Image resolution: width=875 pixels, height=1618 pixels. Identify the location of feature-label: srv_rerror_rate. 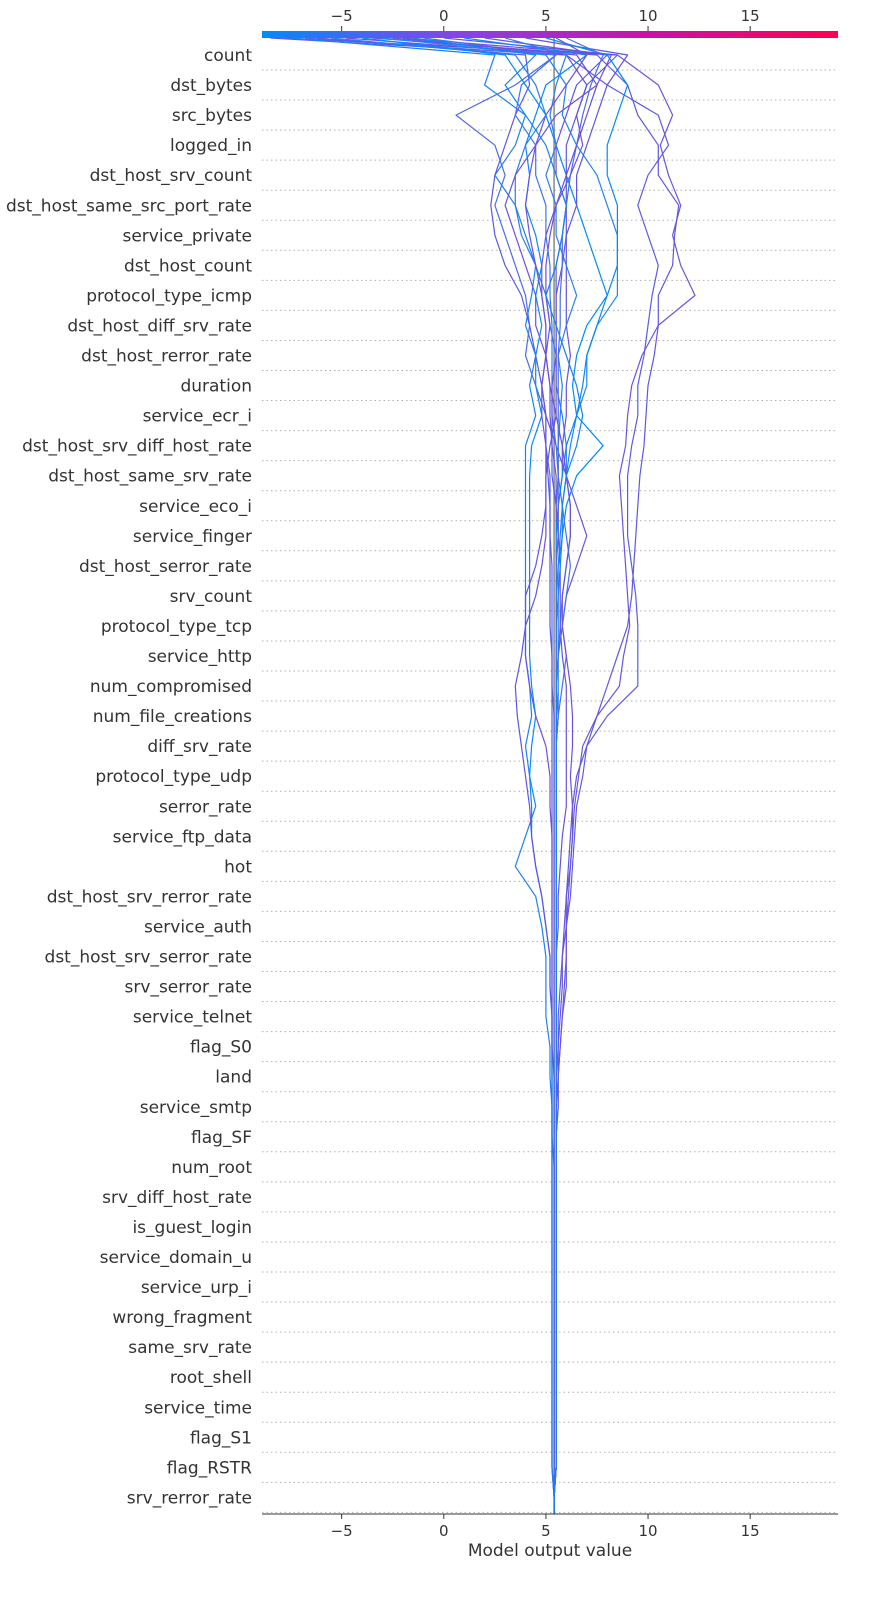
(189, 1498).